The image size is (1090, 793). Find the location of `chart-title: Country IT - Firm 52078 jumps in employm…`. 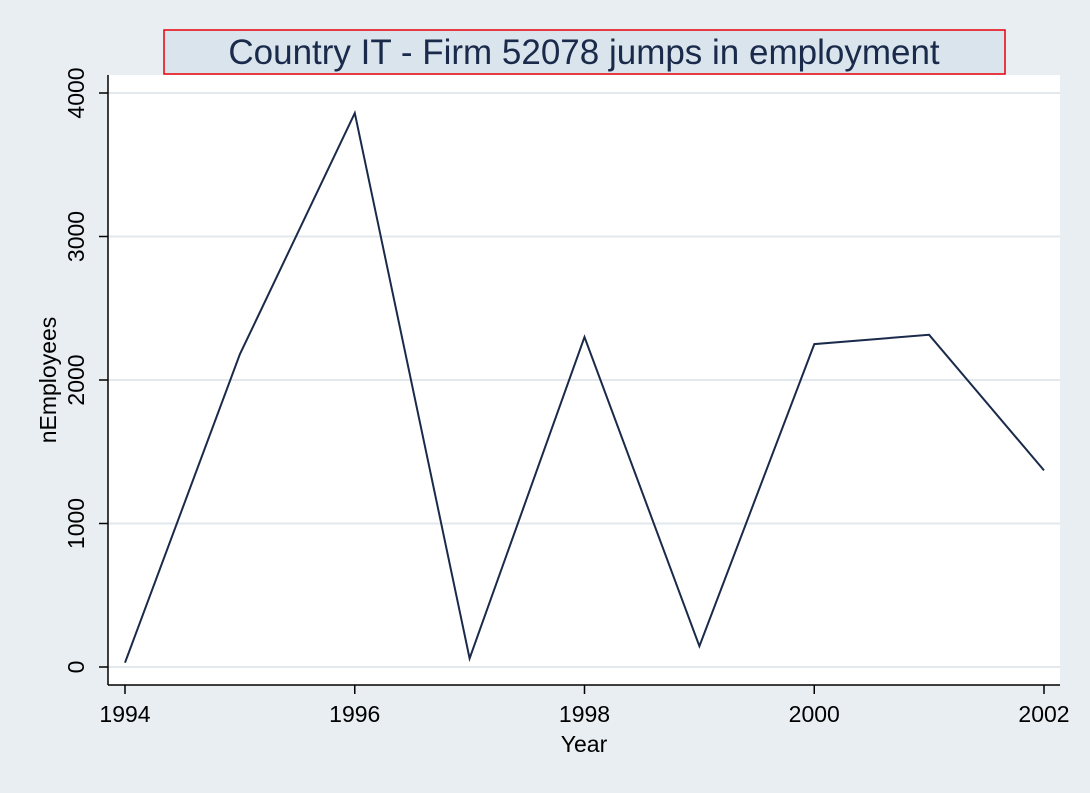

chart-title: Country IT - Firm 52078 jumps in employm… is located at coordinates (584, 52).